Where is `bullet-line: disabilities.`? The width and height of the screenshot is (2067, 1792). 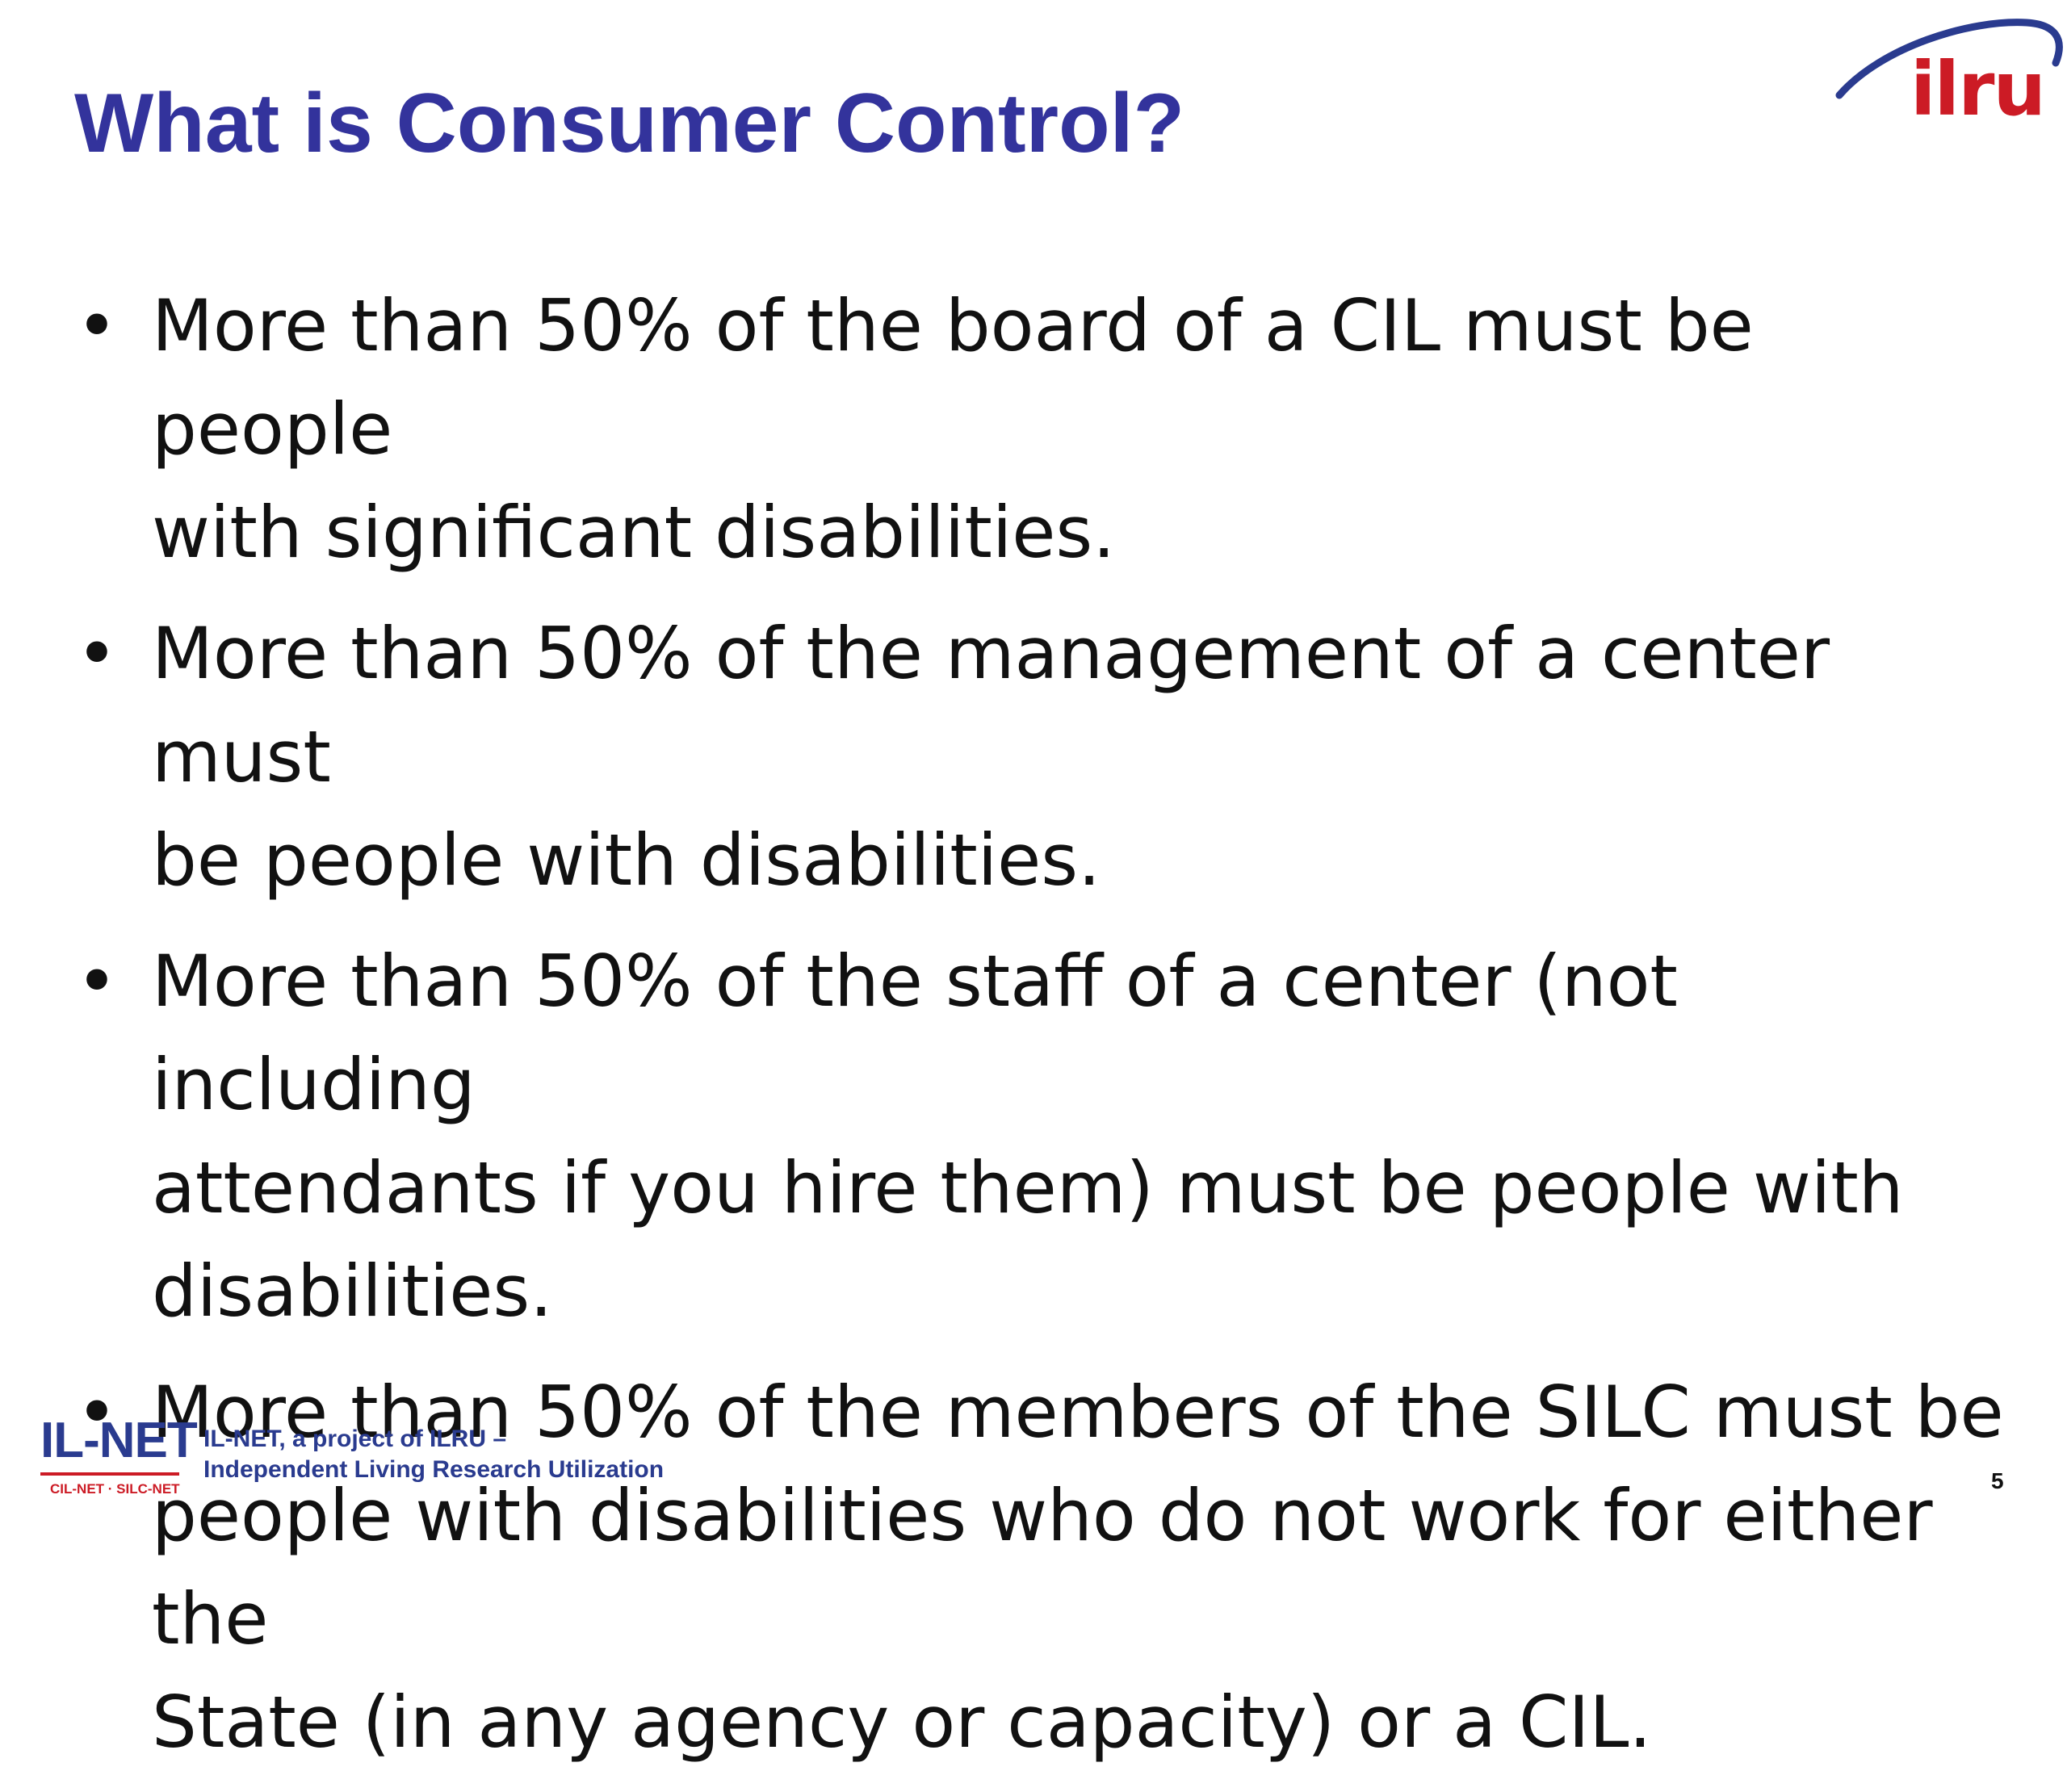
bullet-line: disabilities. is located at coordinates (352, 1292).